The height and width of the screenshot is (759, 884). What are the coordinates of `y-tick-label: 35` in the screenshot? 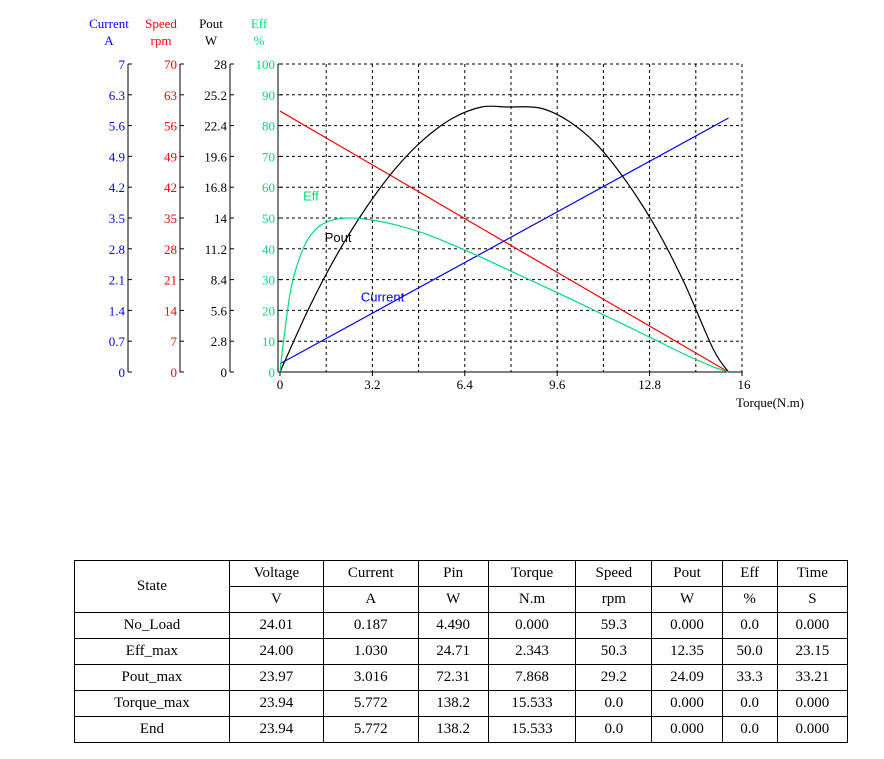 It's located at (170, 218).